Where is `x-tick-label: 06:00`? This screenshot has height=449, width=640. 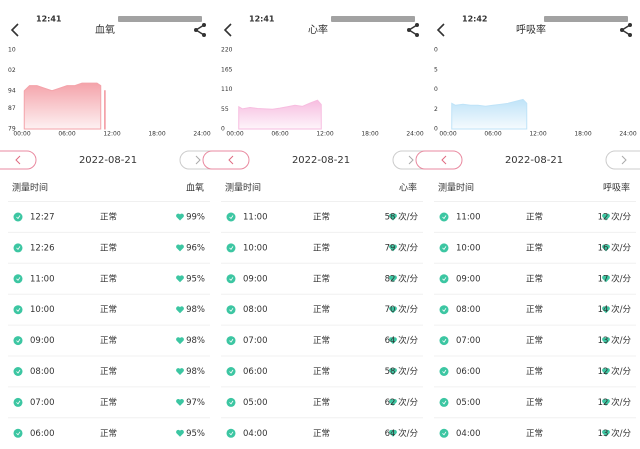
x-tick-label: 06:00 is located at coordinates (279, 134).